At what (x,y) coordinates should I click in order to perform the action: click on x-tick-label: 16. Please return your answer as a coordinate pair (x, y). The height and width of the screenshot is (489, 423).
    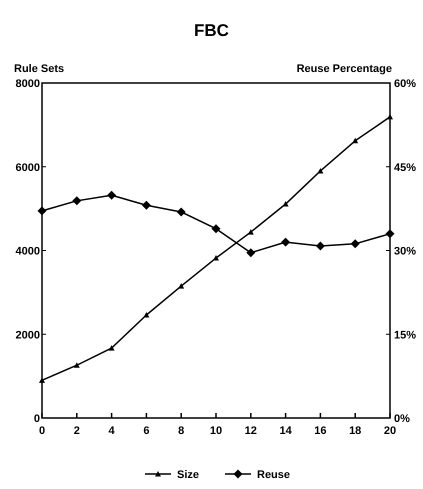
    Looking at the image, I should click on (320, 431).